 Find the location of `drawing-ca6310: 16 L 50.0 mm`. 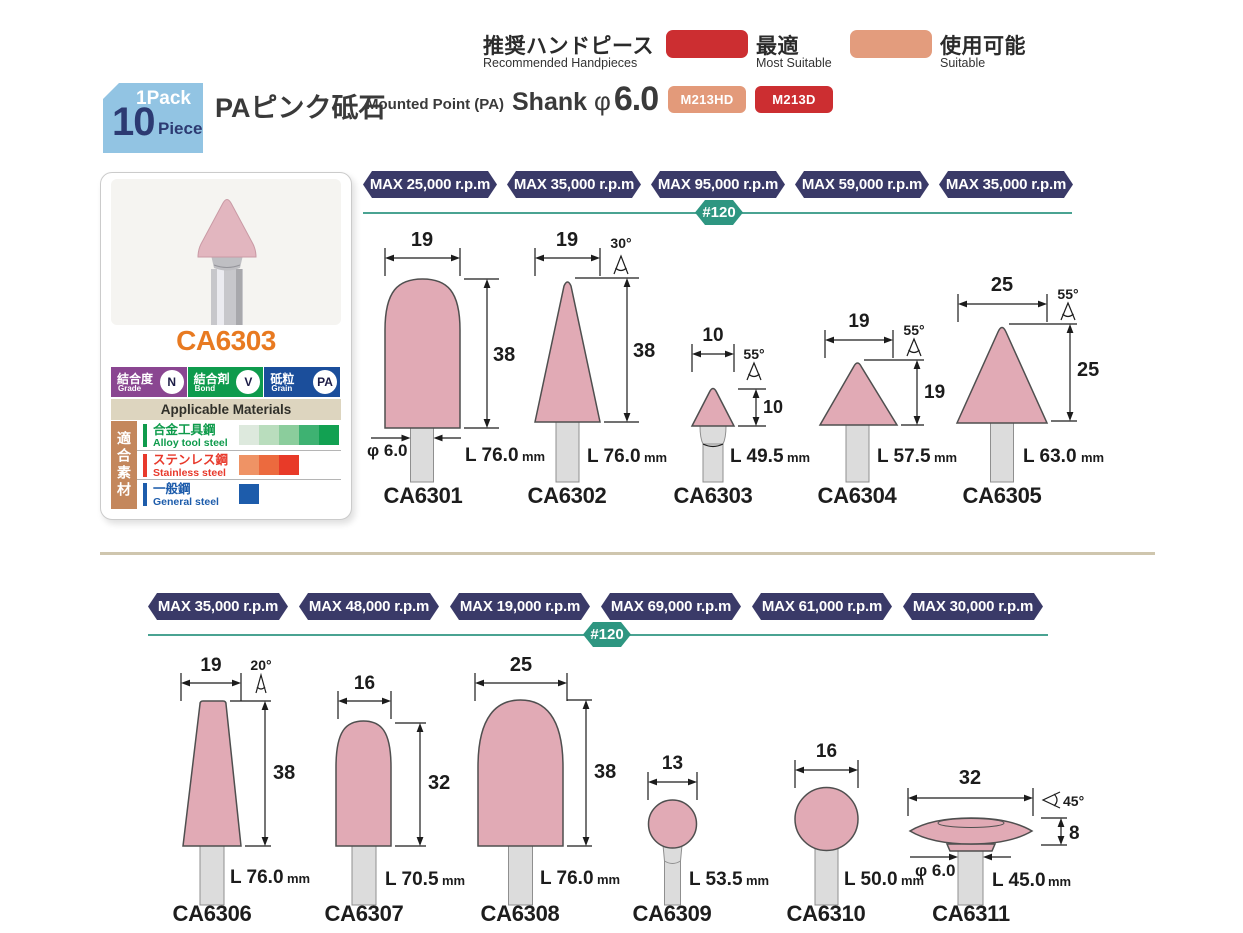

drawing-ca6310: 16 L 50.0 mm is located at coordinates (859, 823).